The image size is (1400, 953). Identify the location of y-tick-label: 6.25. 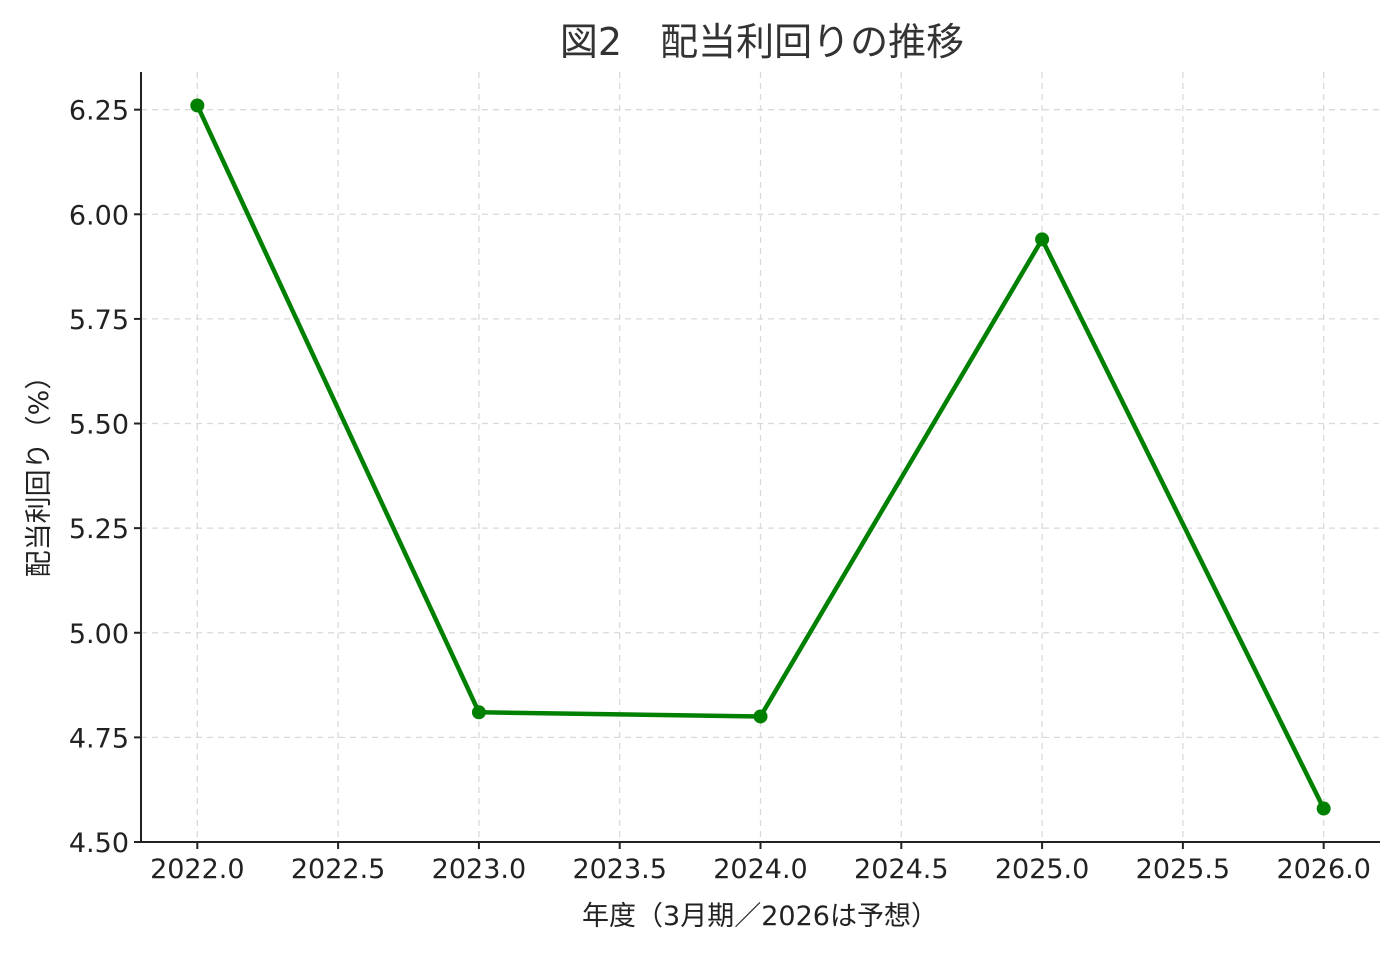
(99, 111).